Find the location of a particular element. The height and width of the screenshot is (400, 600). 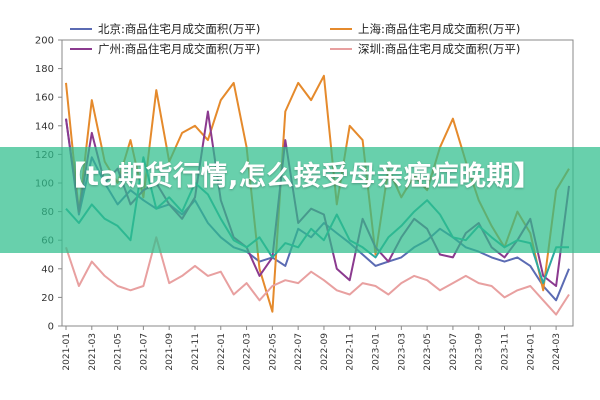

y-tick-label: 20 is located at coordinates (47, 298).